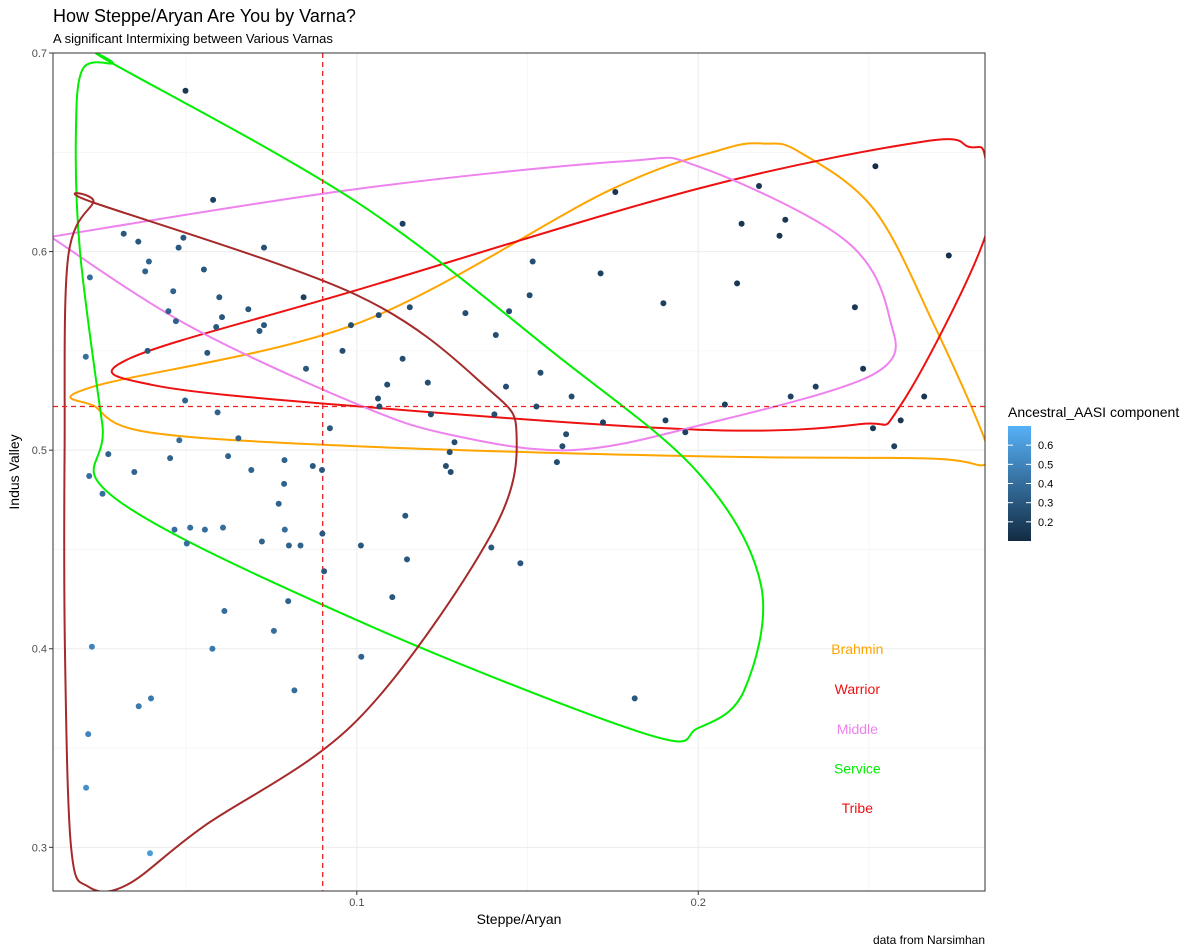  I want to click on legend-tick-label: 0.6, so click(1045, 446).